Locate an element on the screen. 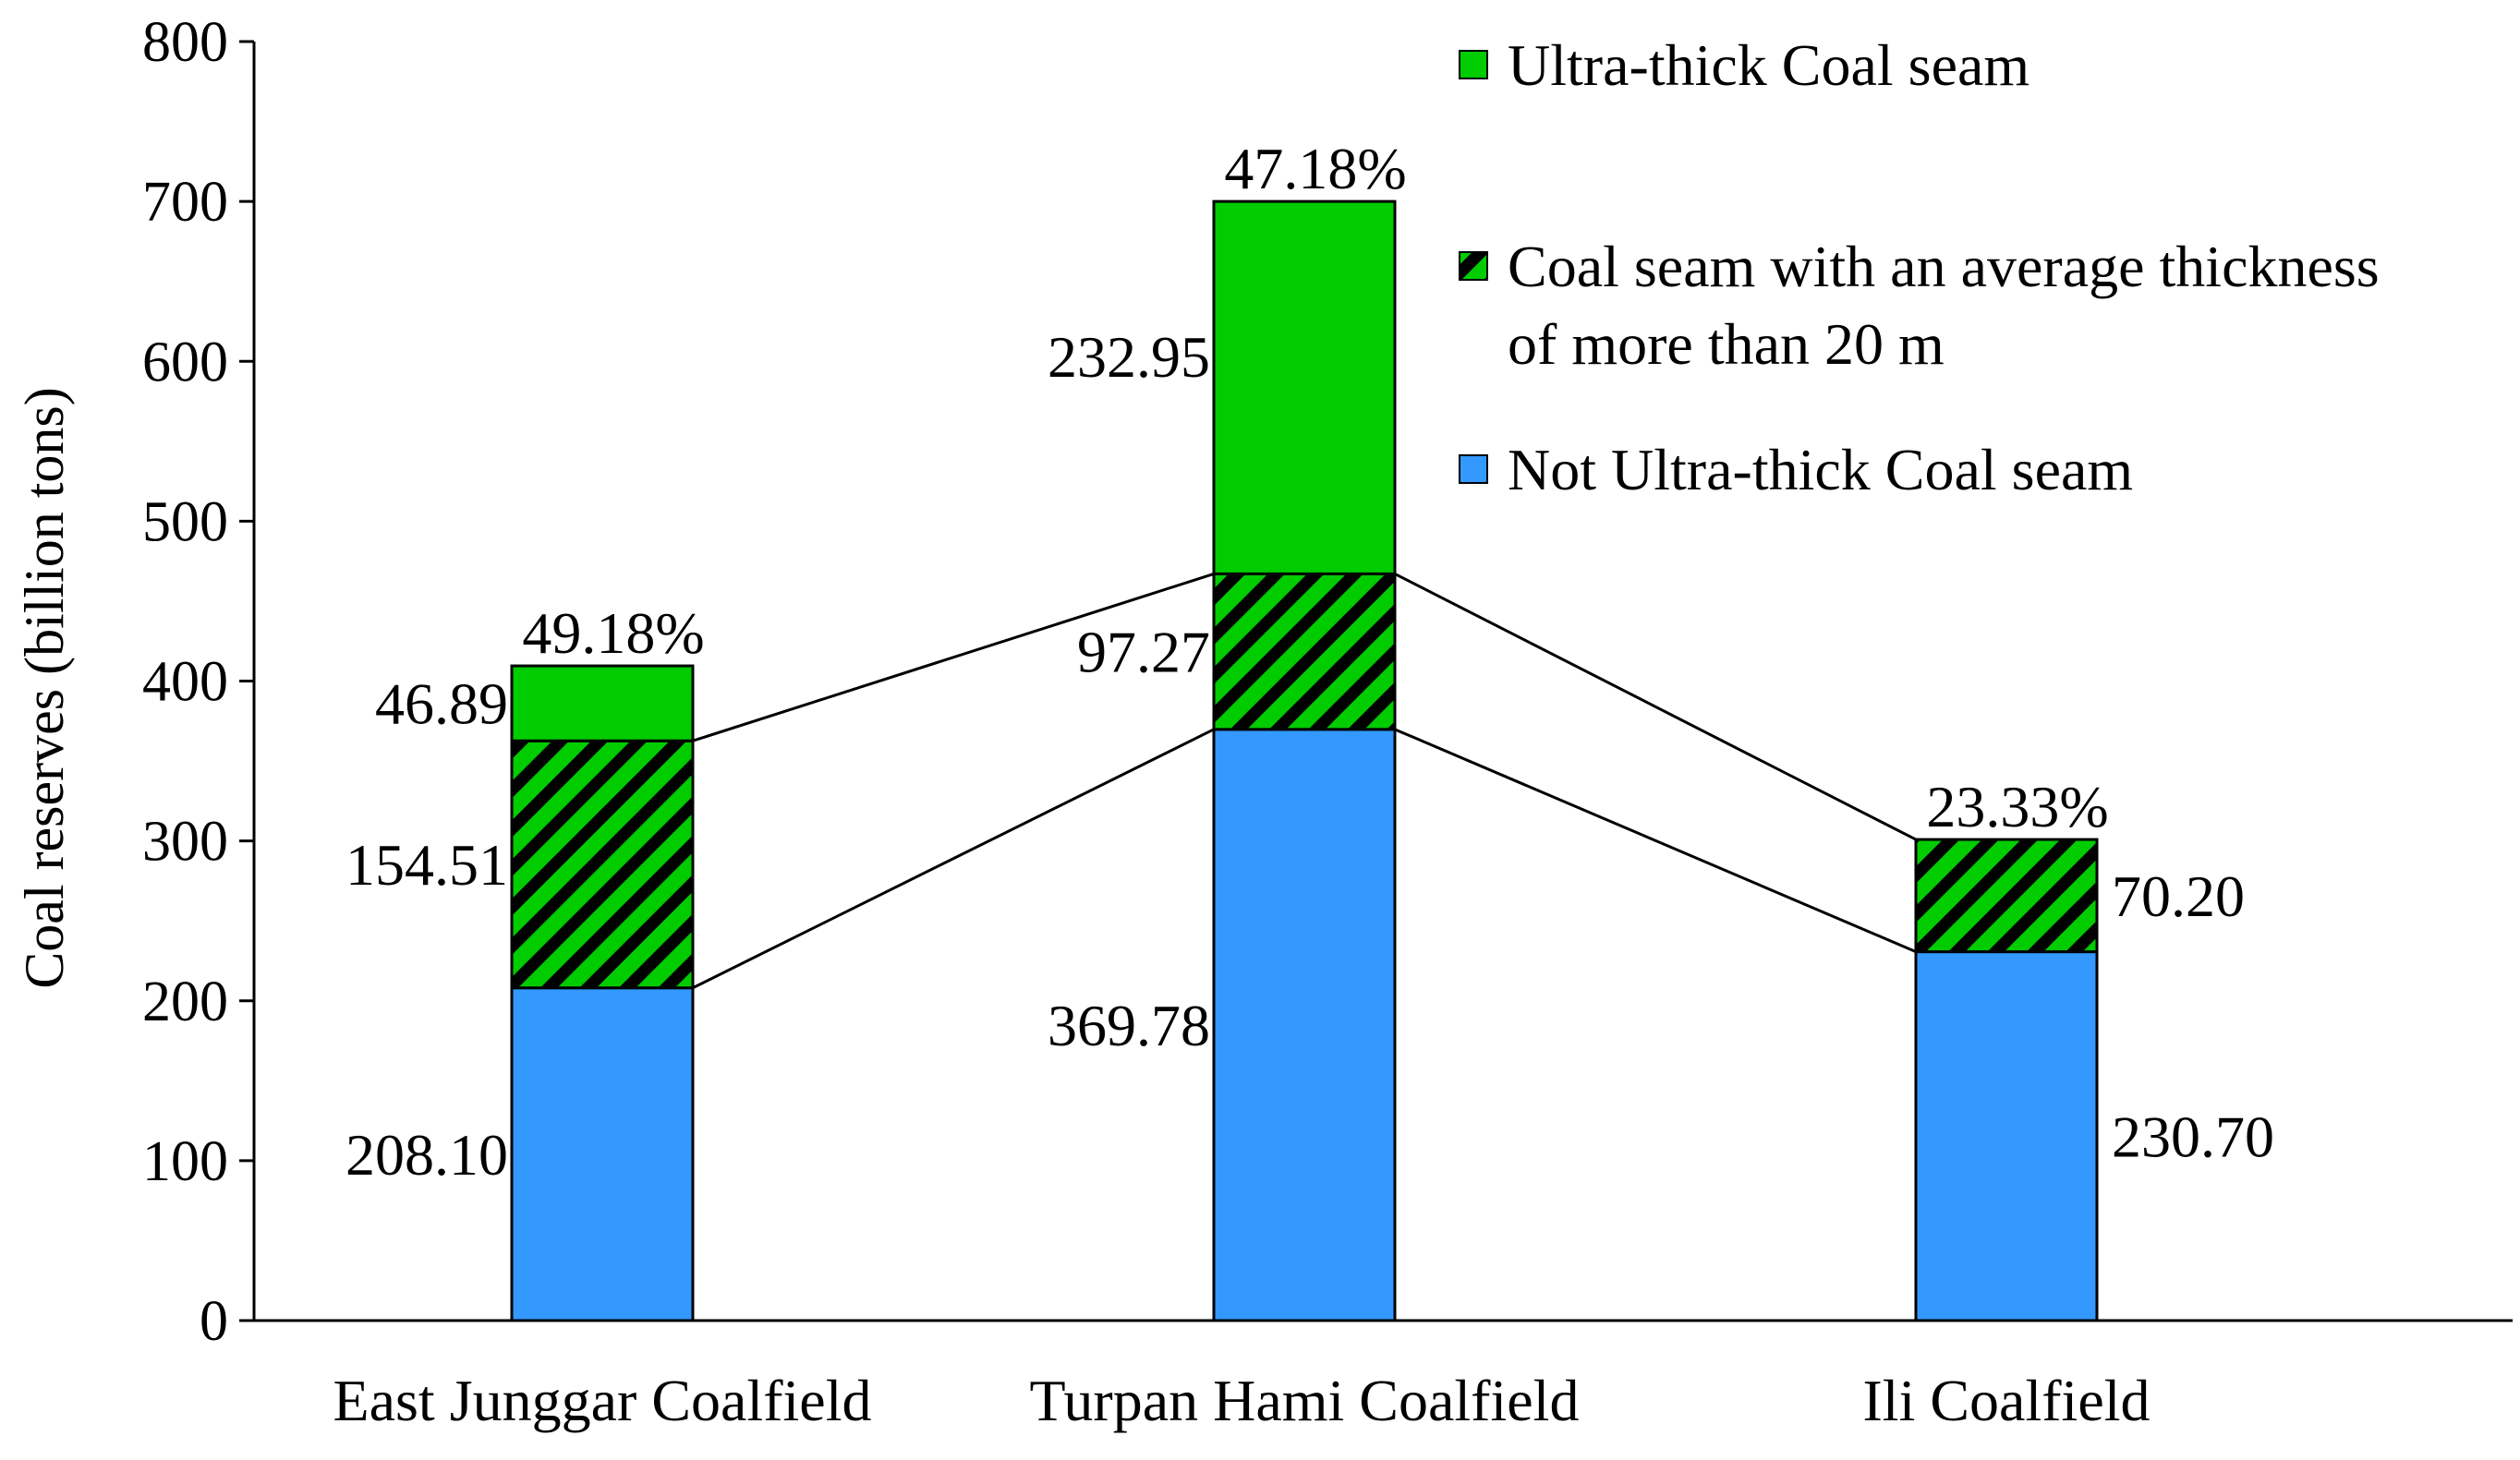 Image resolution: width=2520 pixels, height=1460 pixels. percent-label: 49.18% is located at coordinates (613, 633).